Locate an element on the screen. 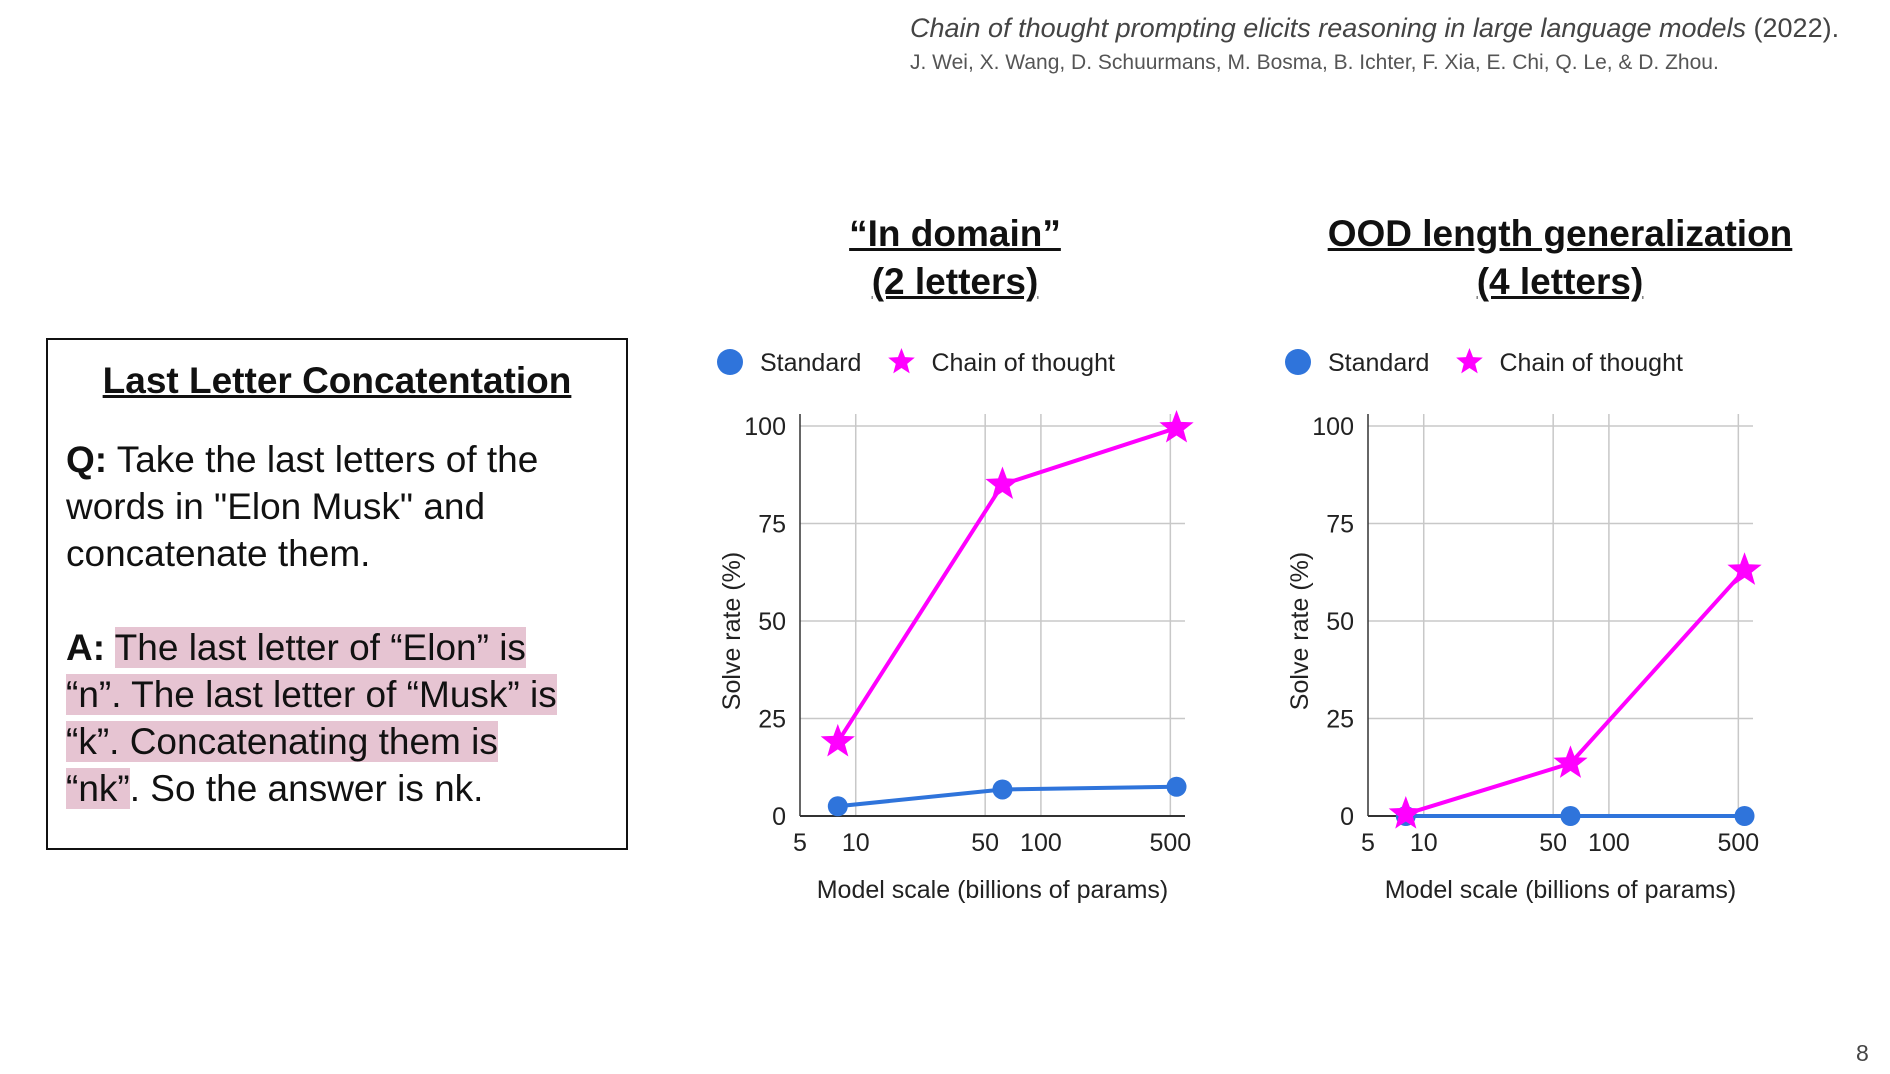  page-number: 8 is located at coordinates (1862, 1053).